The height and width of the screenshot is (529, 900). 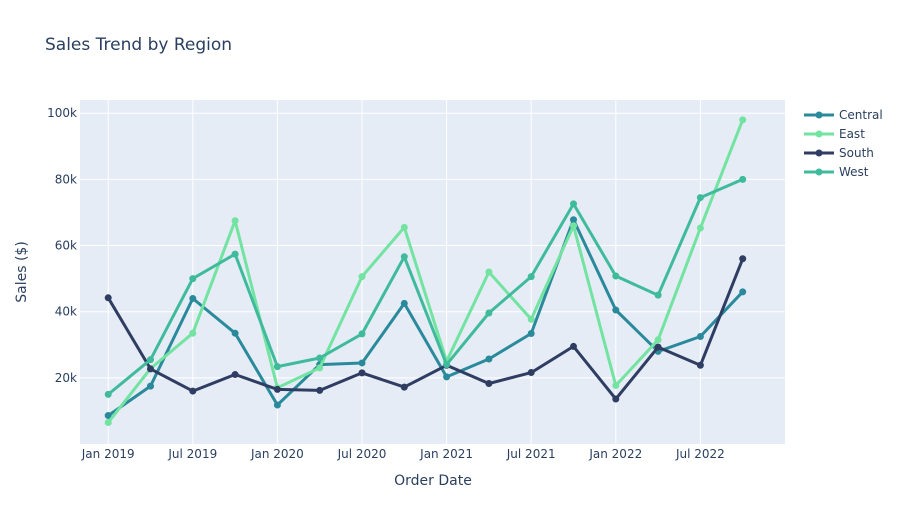 I want to click on y-tick-label: 80k, so click(x=66, y=179).